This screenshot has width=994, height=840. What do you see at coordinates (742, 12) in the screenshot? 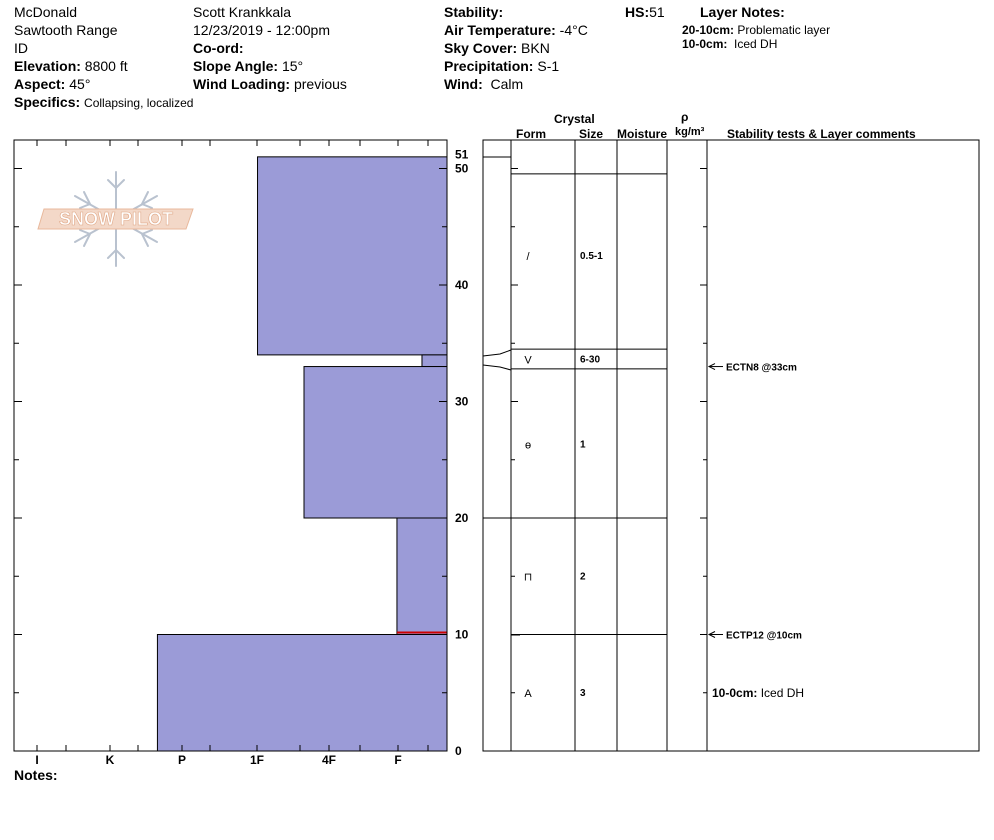
I see `layer-notes-title: Layer Notes:` at bounding box center [742, 12].